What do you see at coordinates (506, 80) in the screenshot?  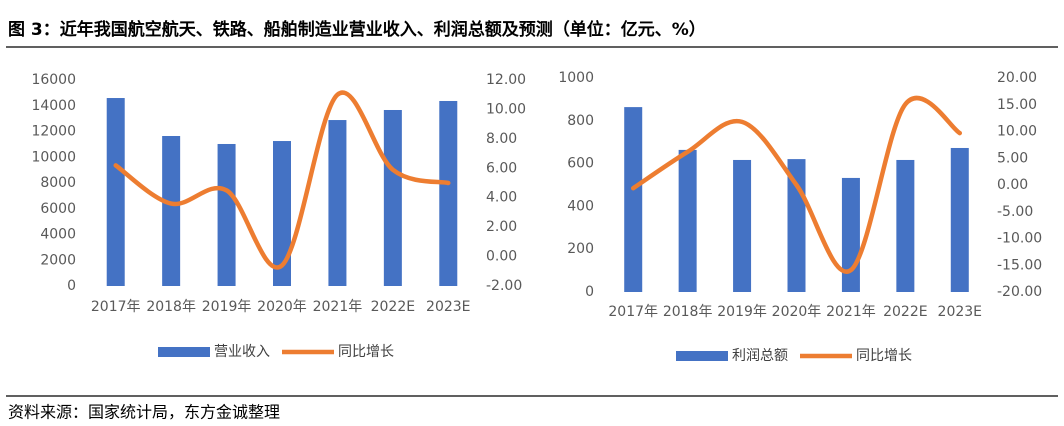 I see `y2-tick-label: 12.00` at bounding box center [506, 80].